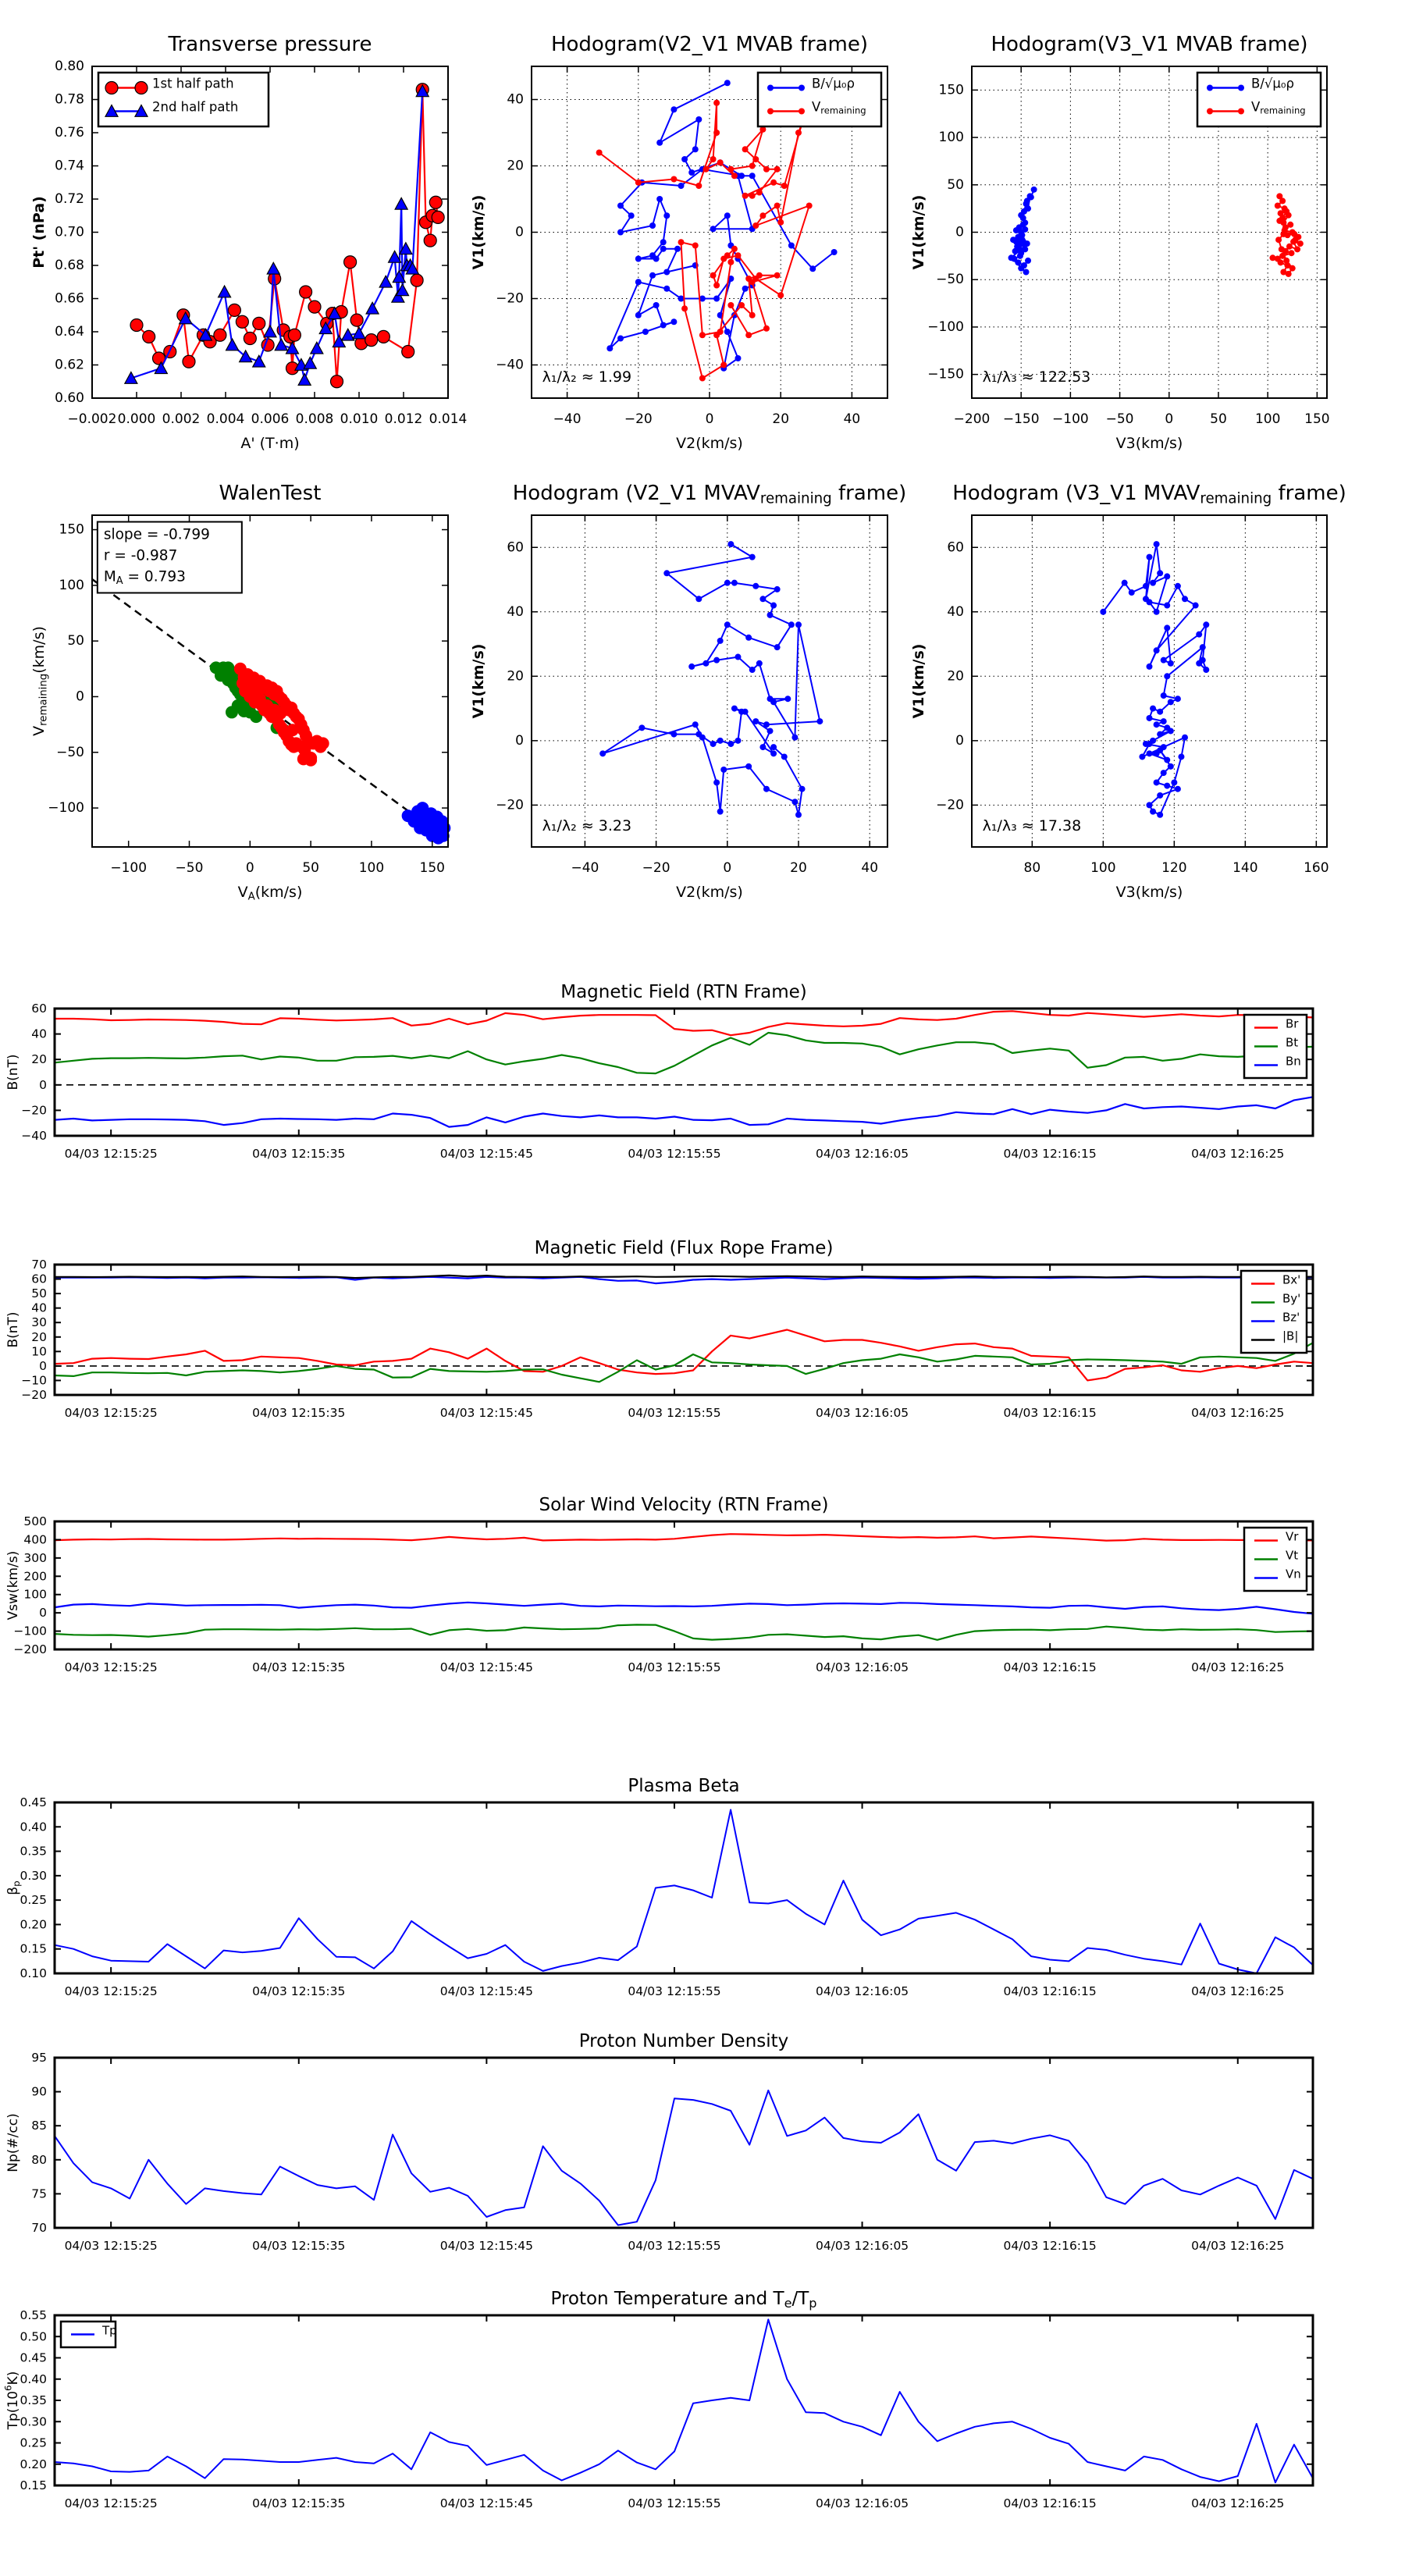 The height and width of the screenshot is (2576, 1405). What do you see at coordinates (39, 2058) in the screenshot?
I see `y-tick-label: 95` at bounding box center [39, 2058].